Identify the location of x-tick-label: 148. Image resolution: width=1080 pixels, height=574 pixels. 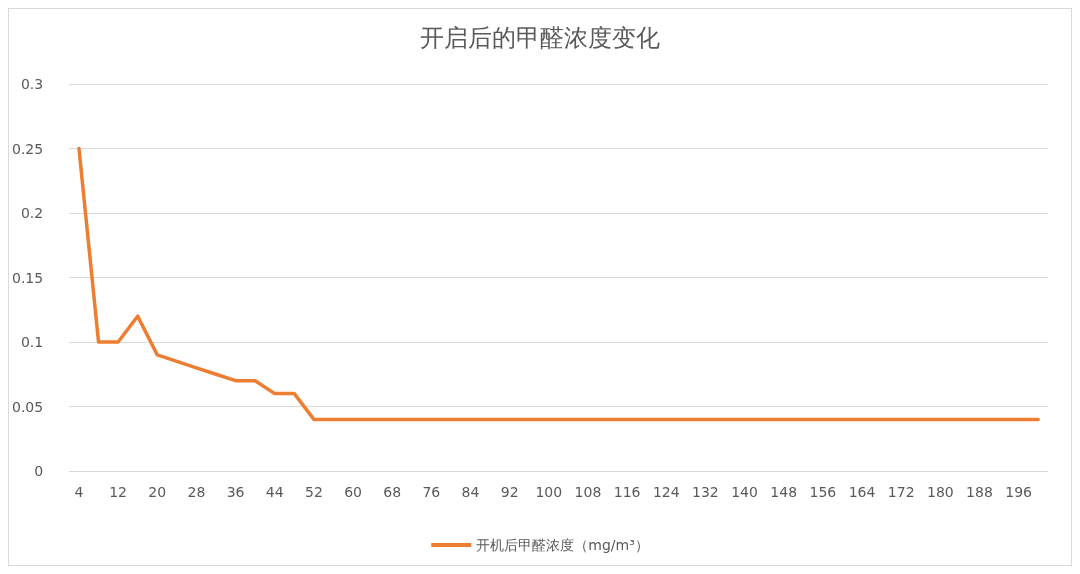
(784, 492).